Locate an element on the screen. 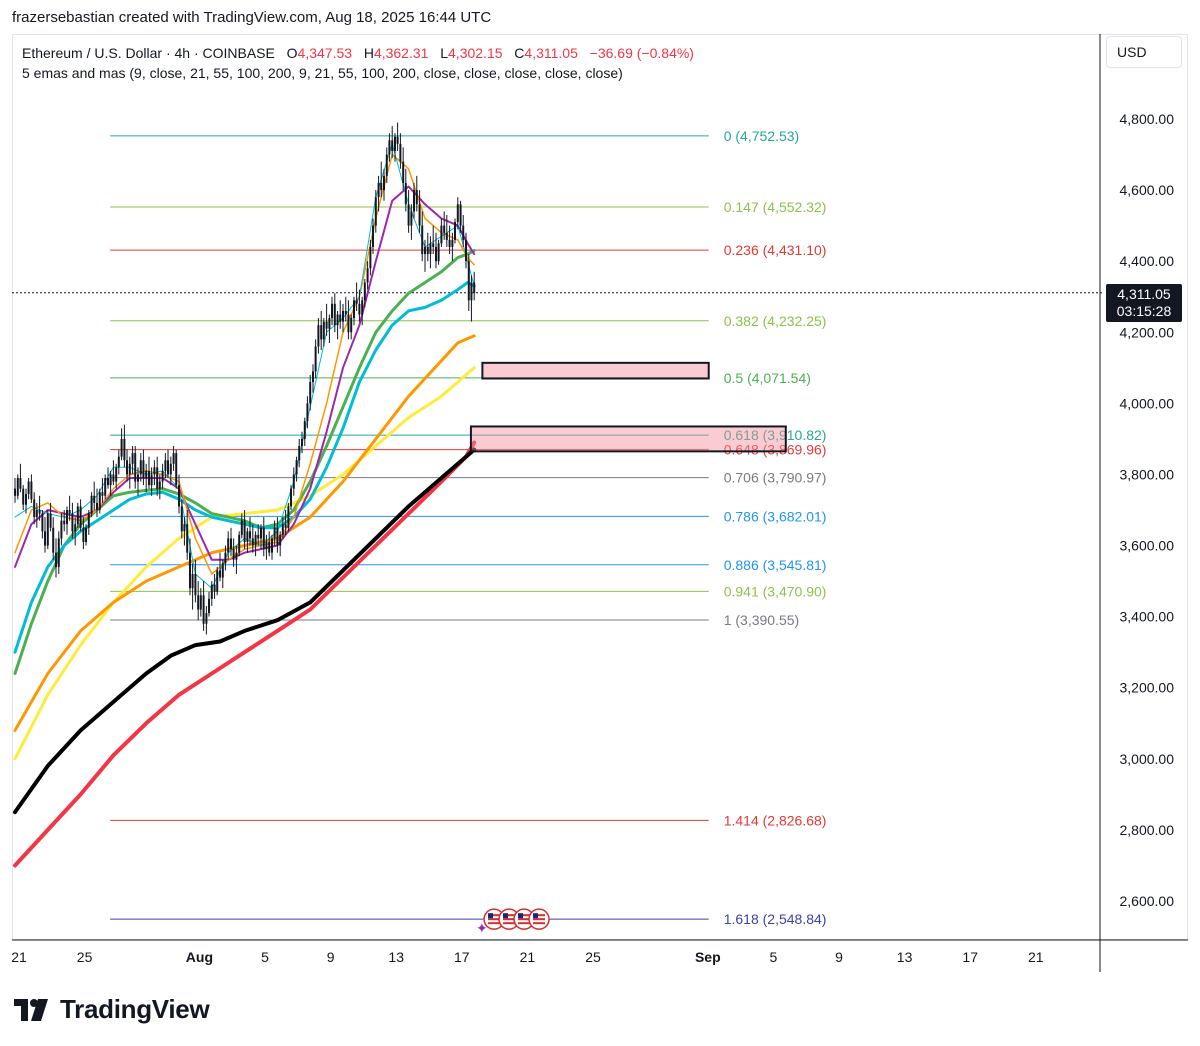 Image resolution: width=1200 pixels, height=1046 pixels. fib-level-label: 0.618 (3,910.82) is located at coordinates (775, 435).